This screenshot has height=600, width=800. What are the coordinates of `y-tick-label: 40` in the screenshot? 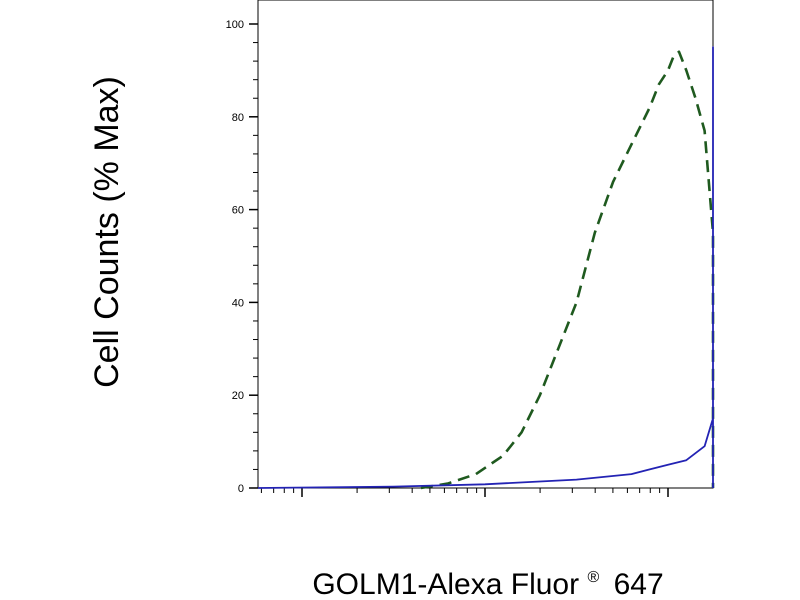 It's located at (238, 303).